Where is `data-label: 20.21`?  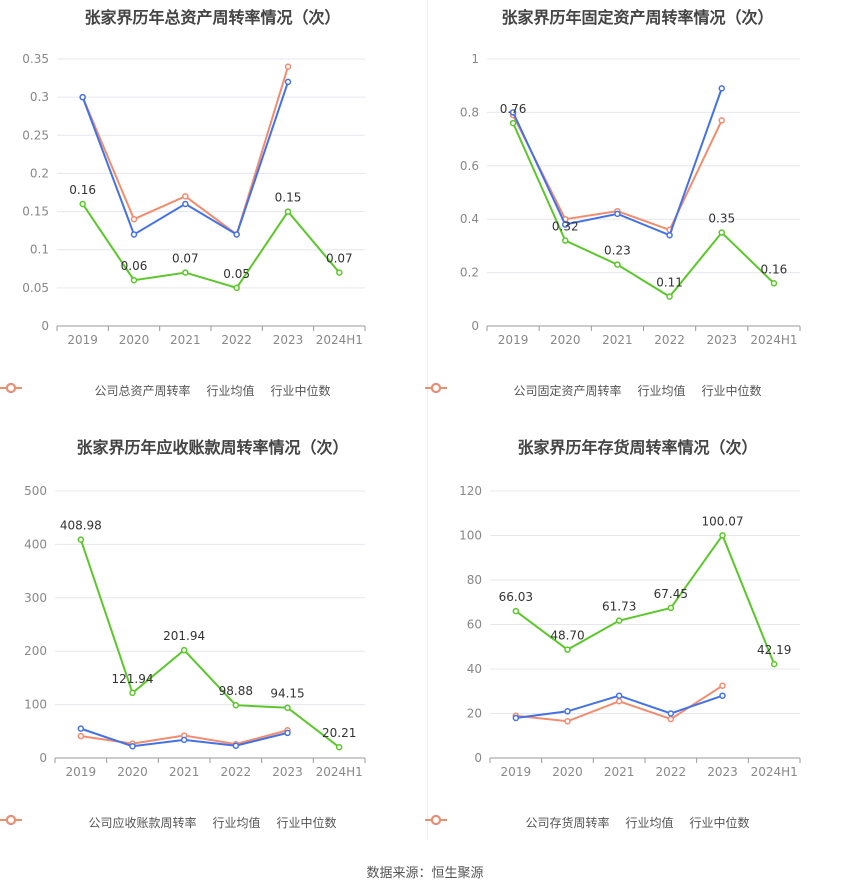 data-label: 20.21 is located at coordinates (339, 733).